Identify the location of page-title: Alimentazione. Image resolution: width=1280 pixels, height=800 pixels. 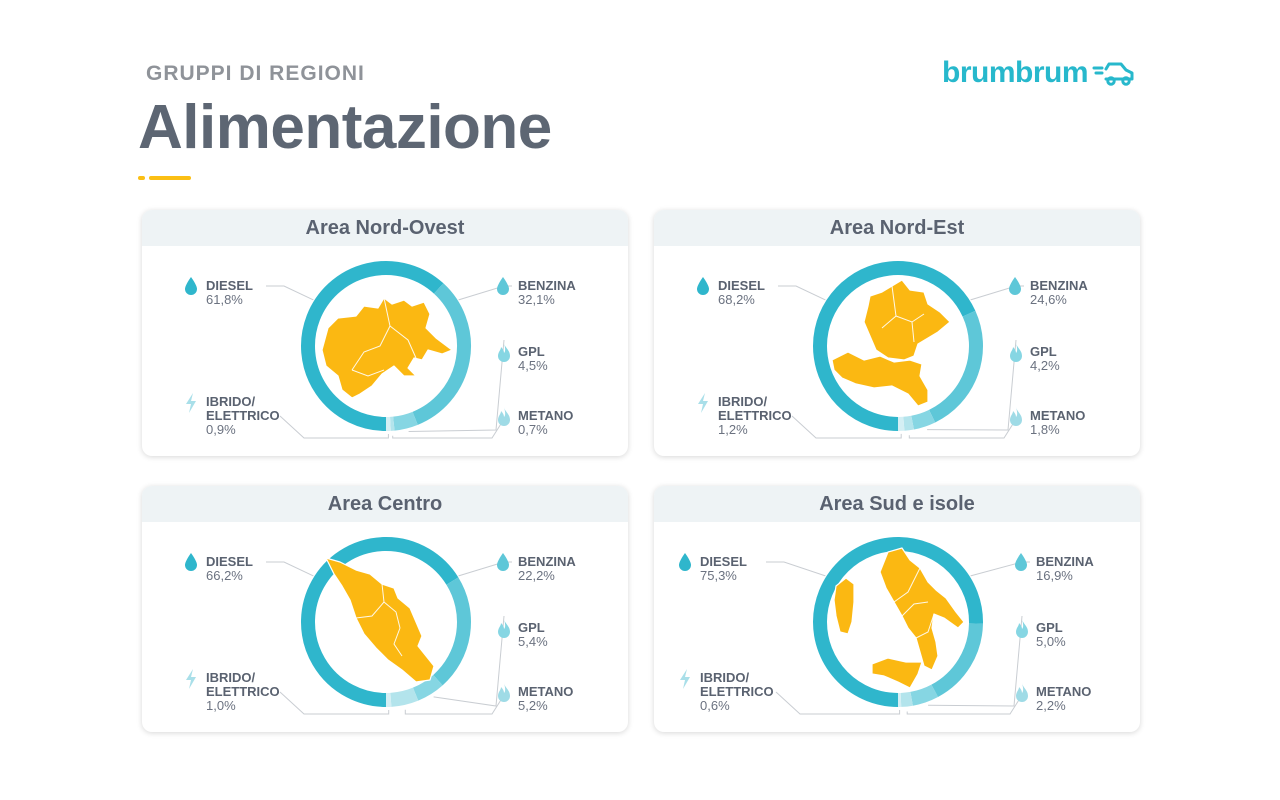
(345, 127).